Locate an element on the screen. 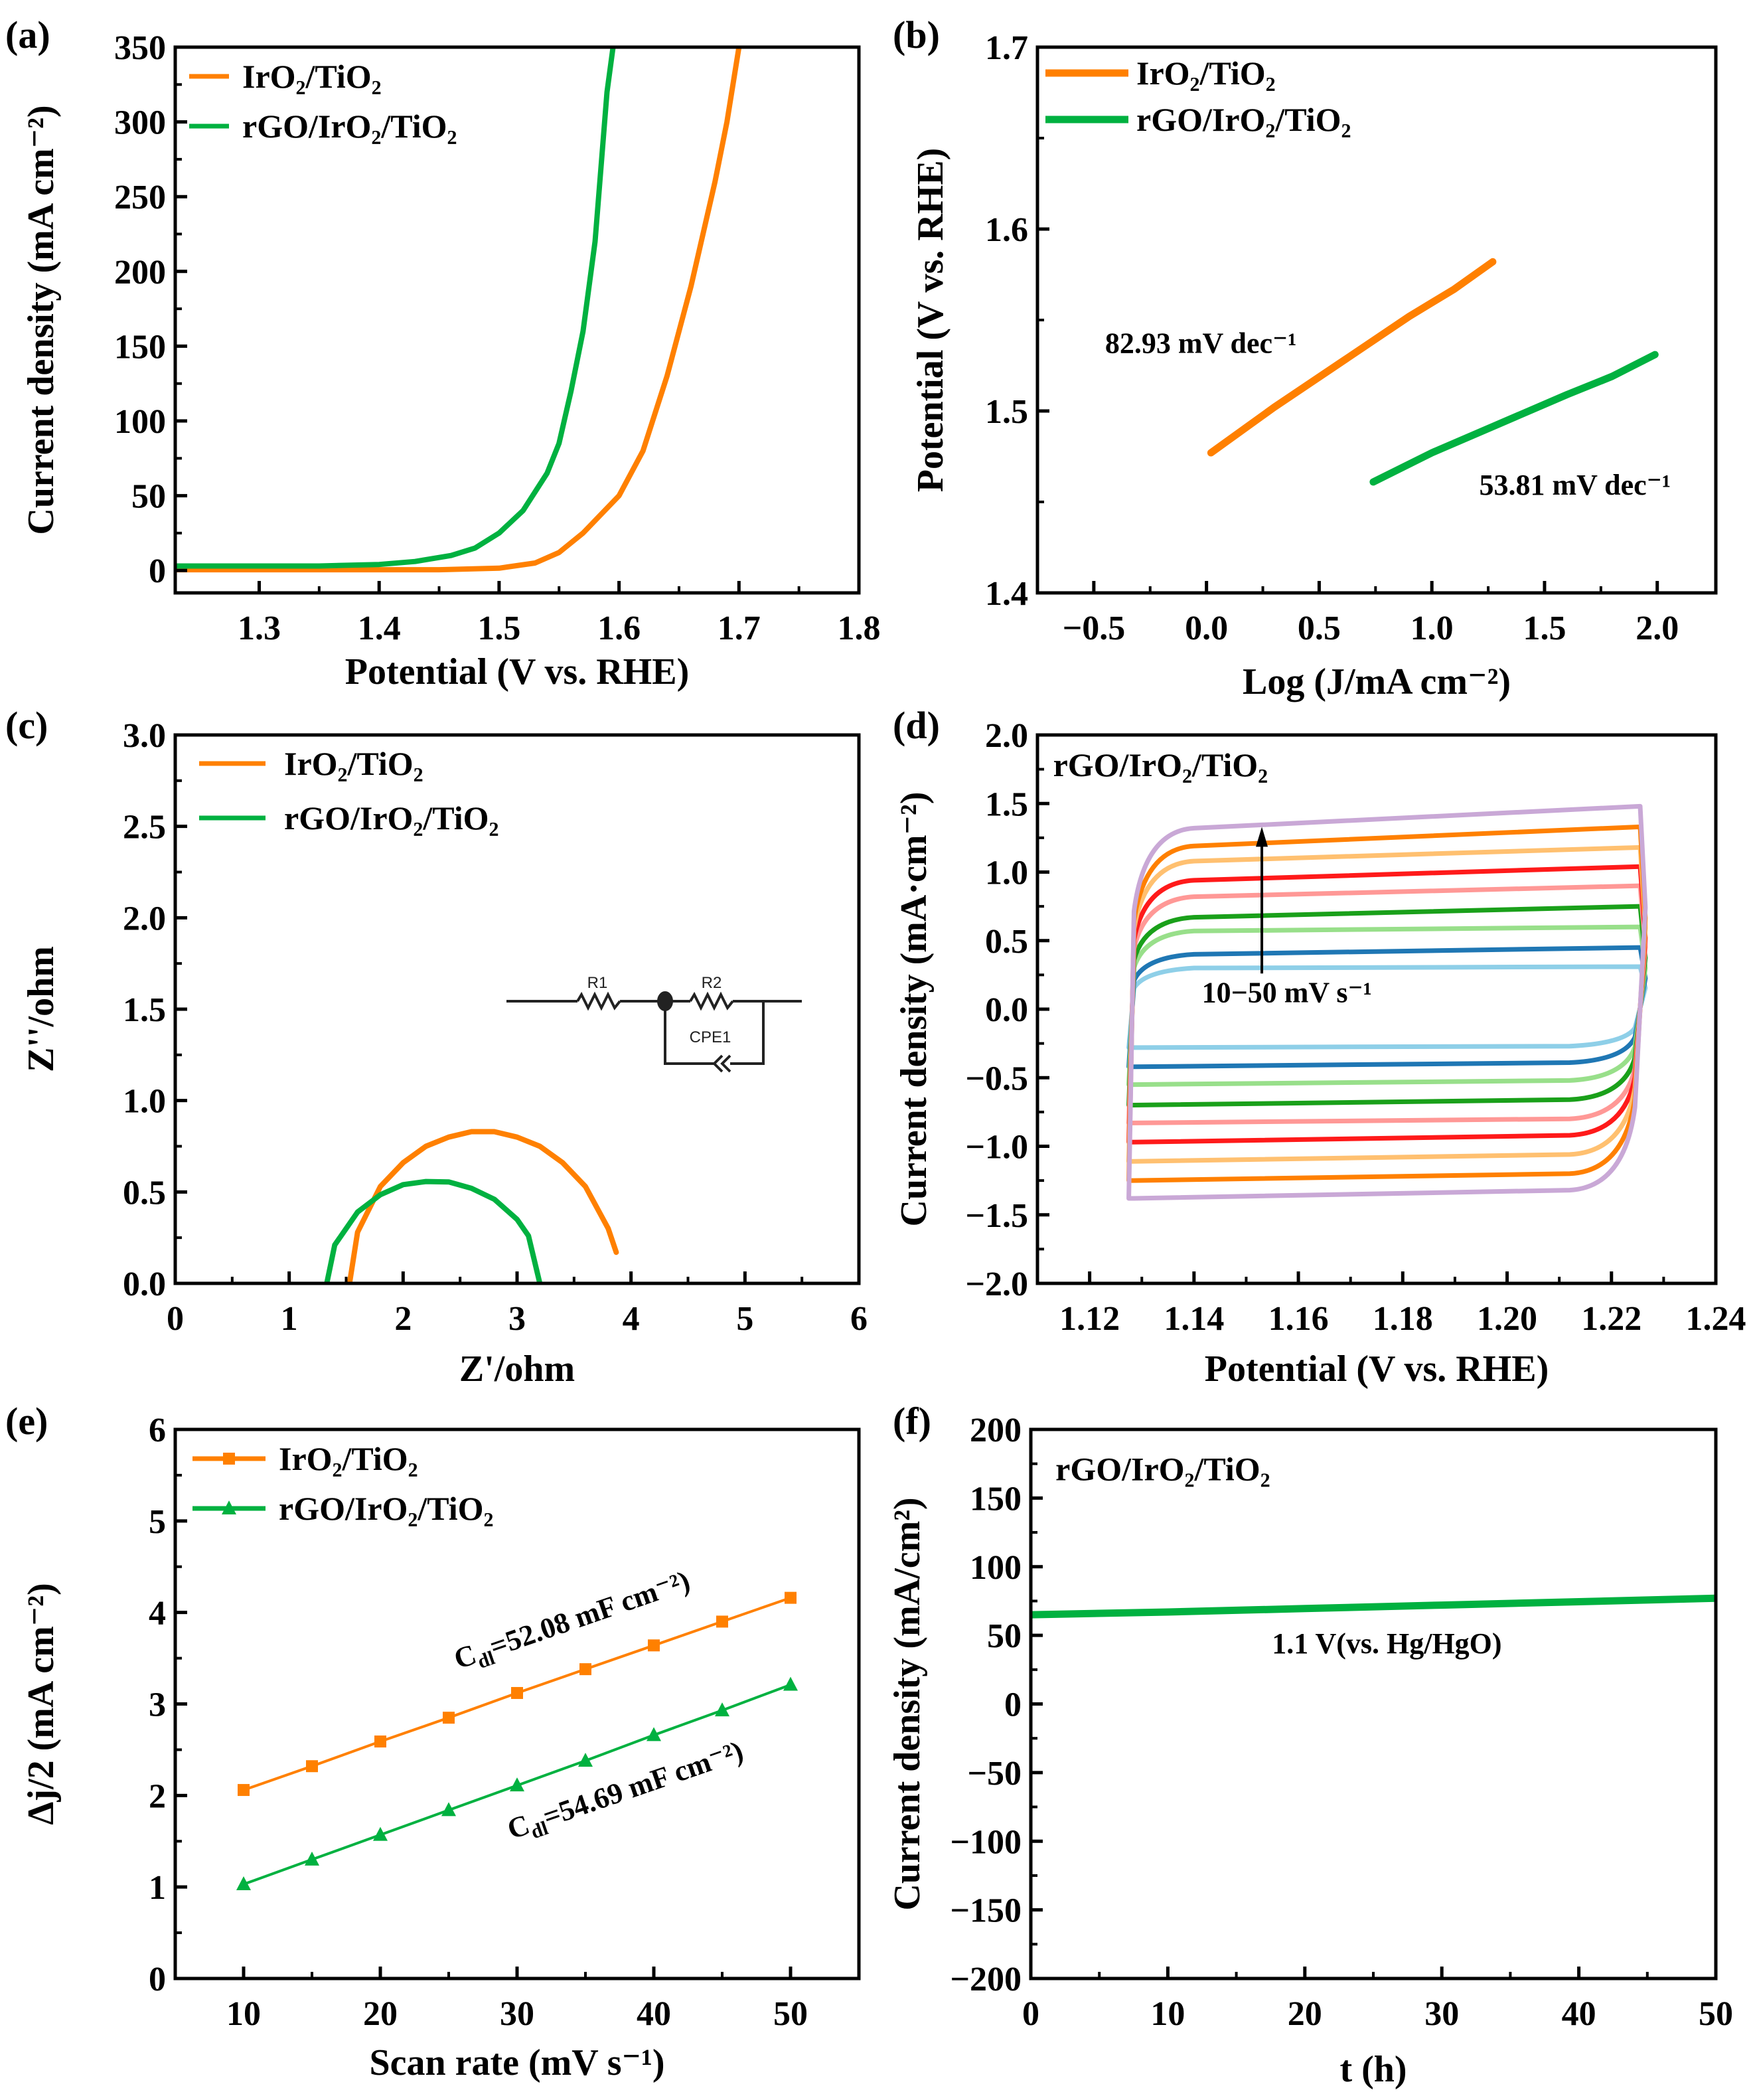  y-axis-title: Current density (mA·cm⁻²) is located at coordinates (914, 1009).